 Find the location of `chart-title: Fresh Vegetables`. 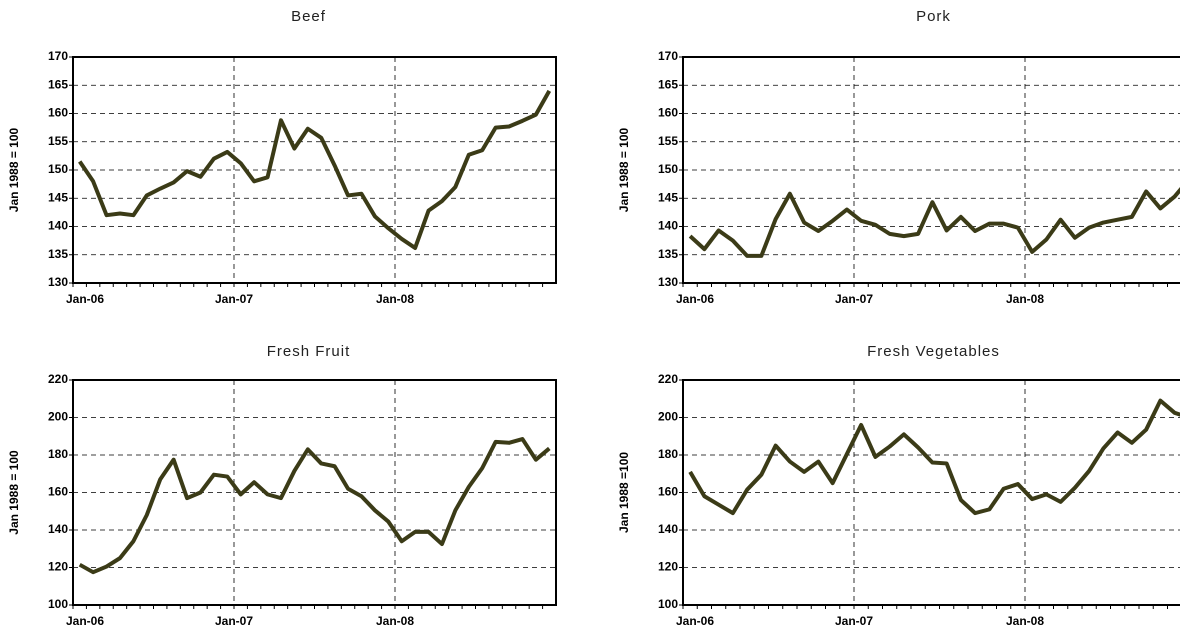

chart-title: Fresh Vegetables is located at coordinates (933, 351).